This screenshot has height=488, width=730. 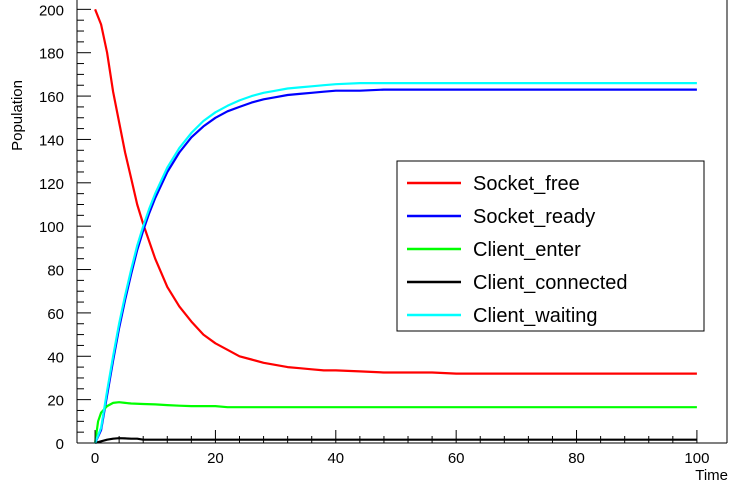 I want to click on y-tick-label: 20, so click(x=55, y=401).